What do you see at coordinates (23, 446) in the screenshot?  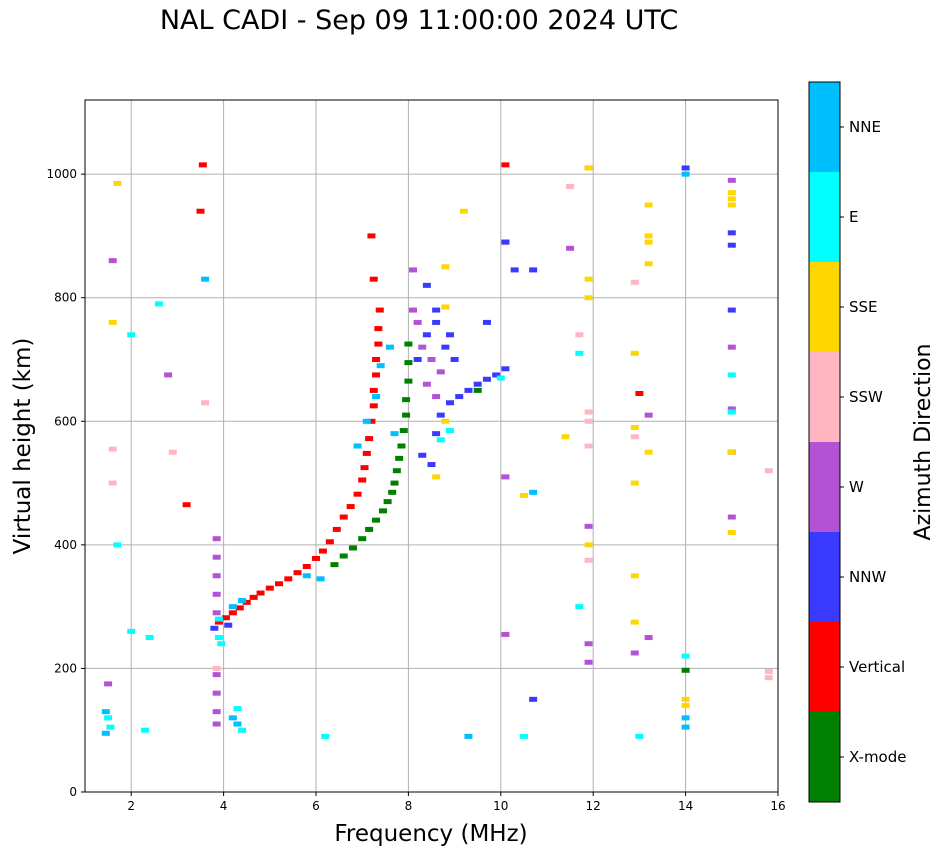 I see `y-axis-label: Virtual height (km)` at bounding box center [23, 446].